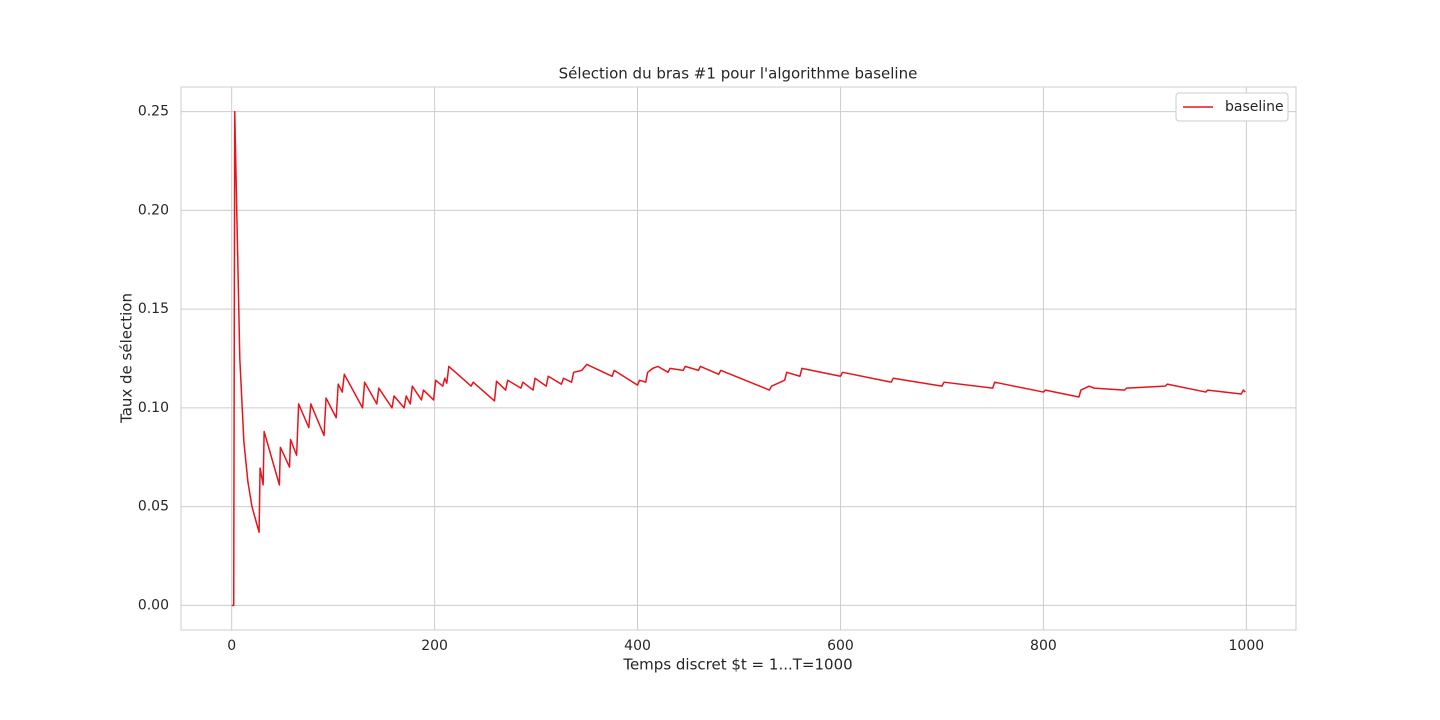 Image resolution: width=1440 pixels, height=720 pixels. I want to click on x-tick-label: 0, so click(231, 646).